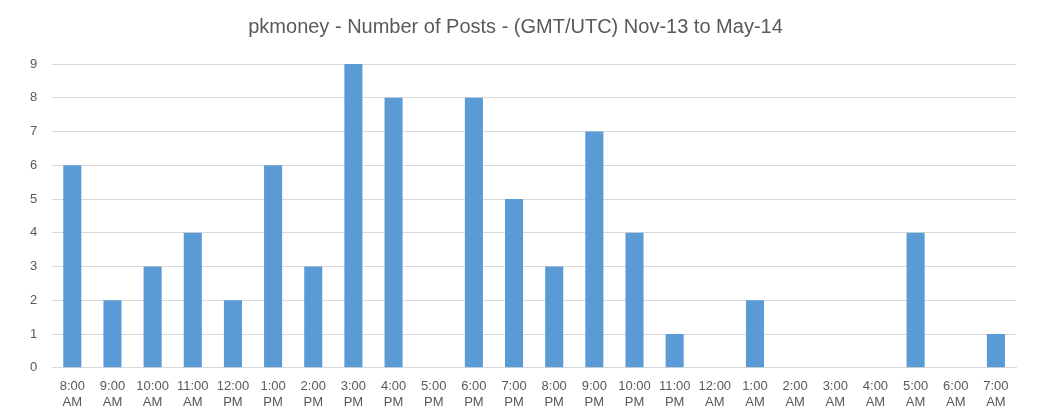 The image size is (1051, 418). What do you see at coordinates (715, 393) in the screenshot?
I see `x-tick-label: 12:00 AM` at bounding box center [715, 393].